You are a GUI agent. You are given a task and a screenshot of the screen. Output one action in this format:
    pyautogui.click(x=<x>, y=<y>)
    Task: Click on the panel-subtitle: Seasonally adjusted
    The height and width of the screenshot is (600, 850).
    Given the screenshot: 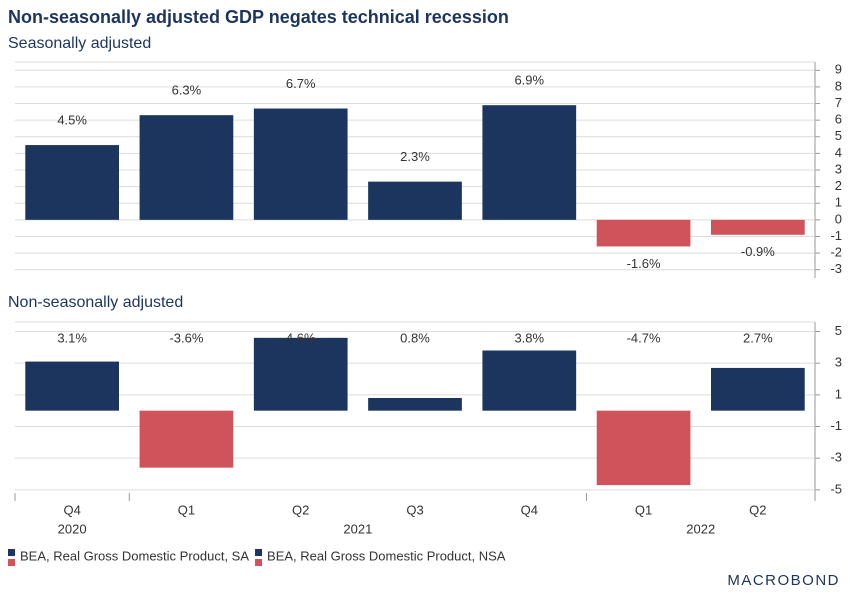 What is the action you would take?
    pyautogui.click(x=79, y=43)
    